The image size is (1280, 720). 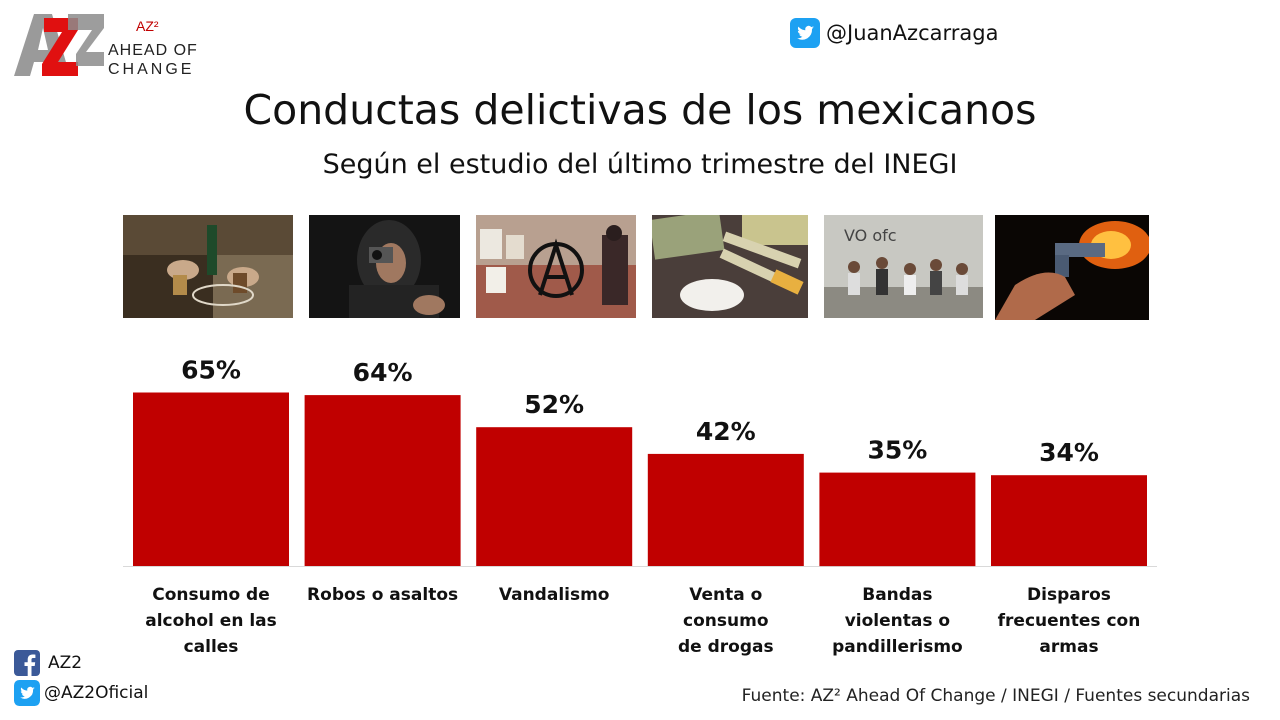 What do you see at coordinates (897, 450) in the screenshot?
I see `bar-value-label-4: 35%` at bounding box center [897, 450].